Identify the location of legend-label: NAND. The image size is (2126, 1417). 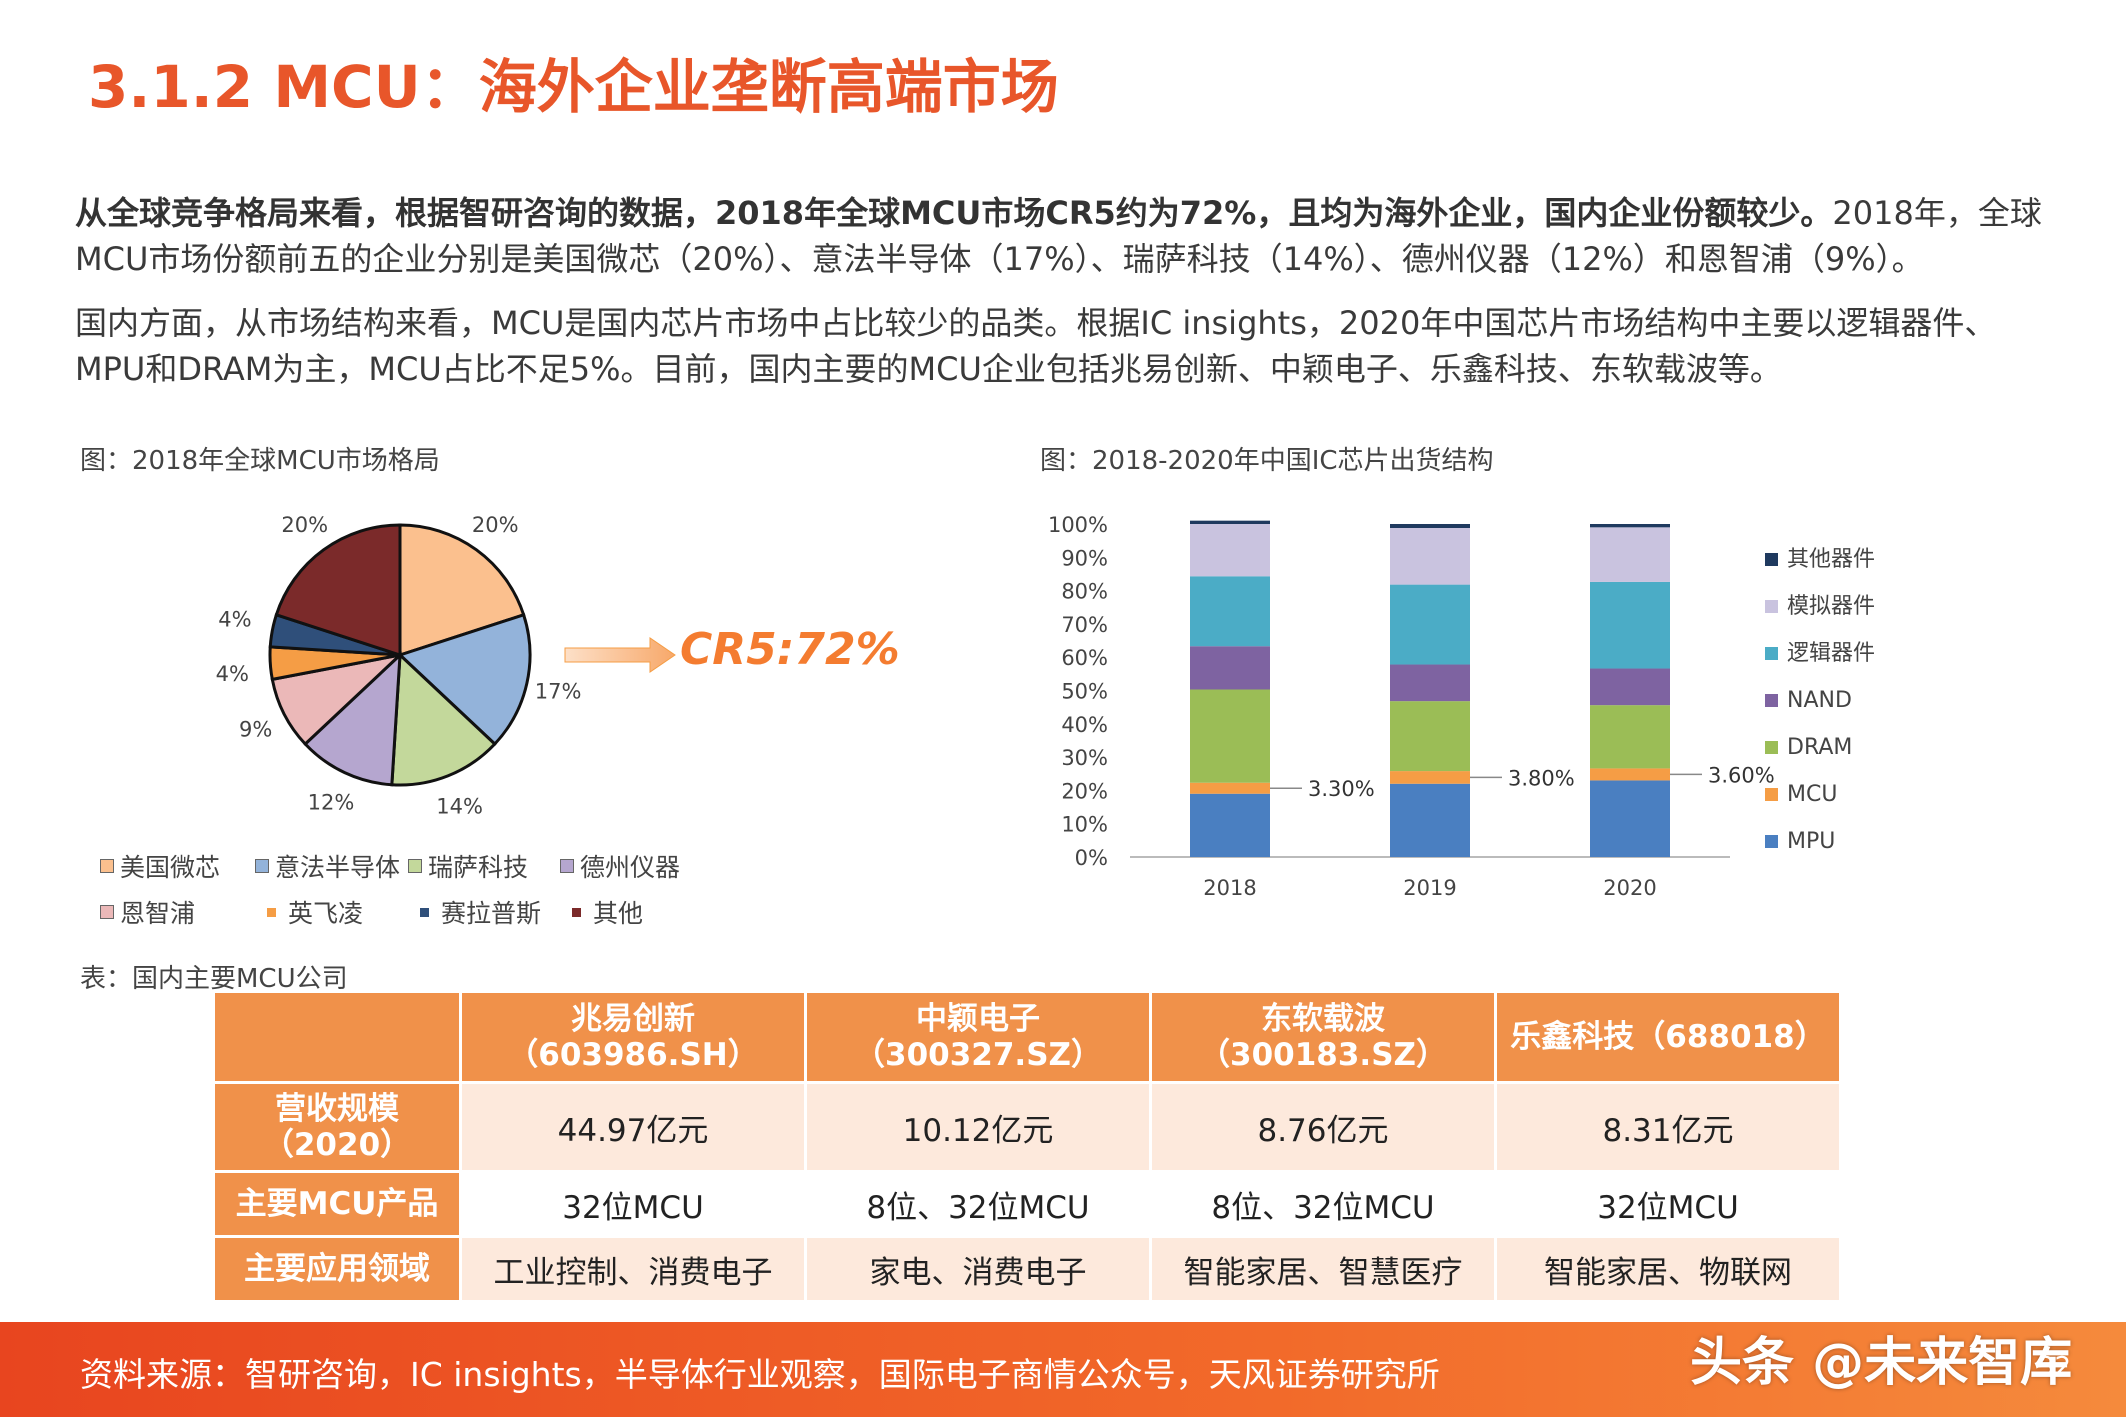
(1819, 700).